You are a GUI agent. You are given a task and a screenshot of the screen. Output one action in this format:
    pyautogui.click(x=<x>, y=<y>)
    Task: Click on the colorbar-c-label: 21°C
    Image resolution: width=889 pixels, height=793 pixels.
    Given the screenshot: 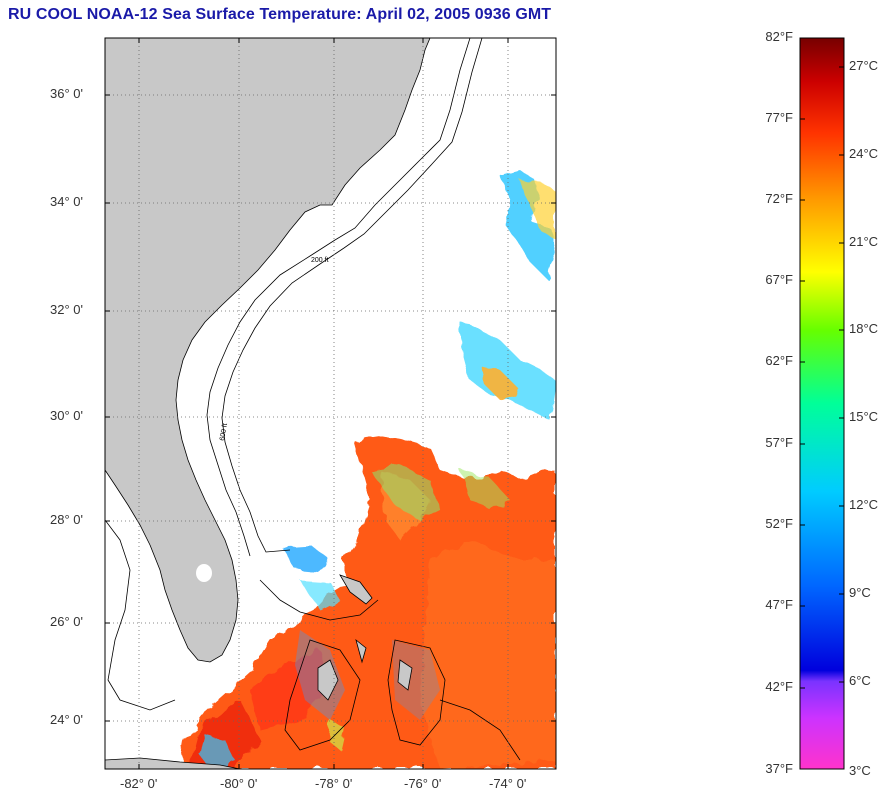 What is the action you would take?
    pyautogui.click(x=864, y=241)
    